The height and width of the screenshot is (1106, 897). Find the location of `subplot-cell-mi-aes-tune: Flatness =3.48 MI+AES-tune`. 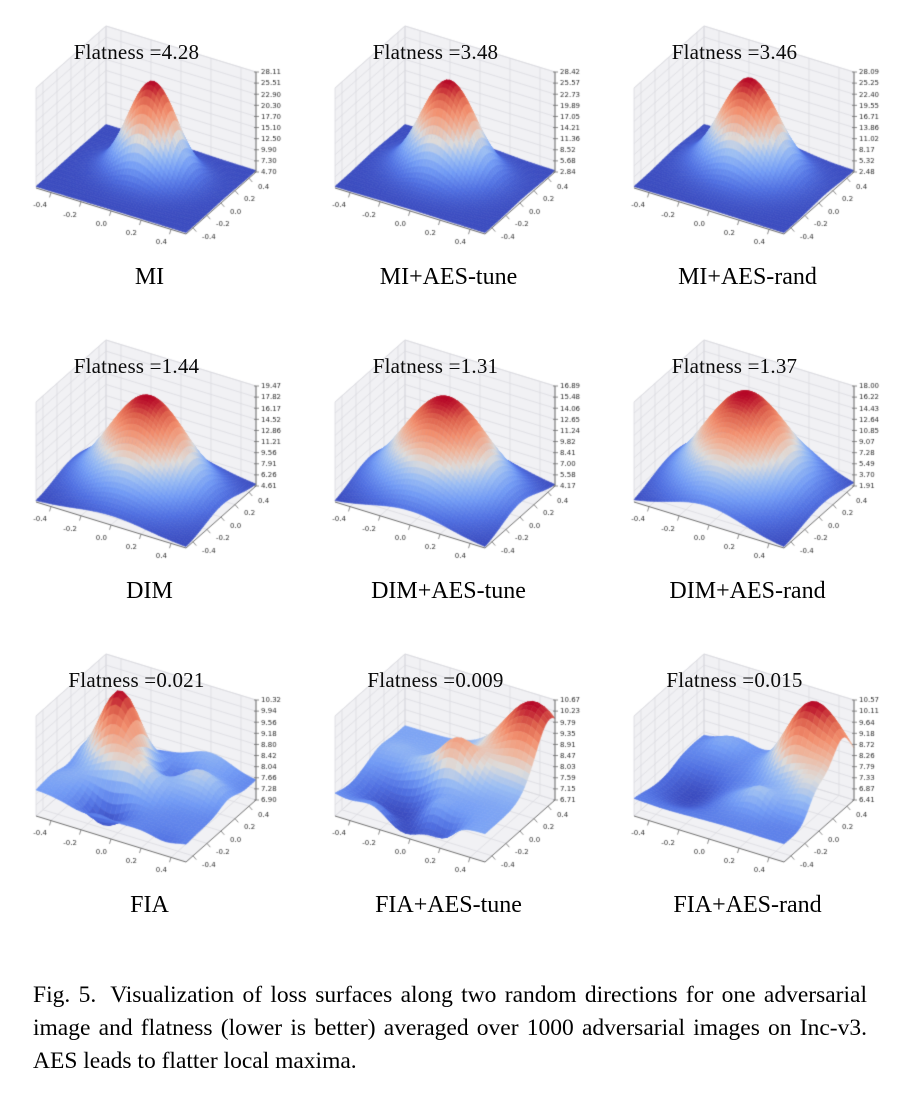

subplot-cell-mi-aes-tune: Flatness =3.48 MI+AES-tune is located at coordinates (448, 153).